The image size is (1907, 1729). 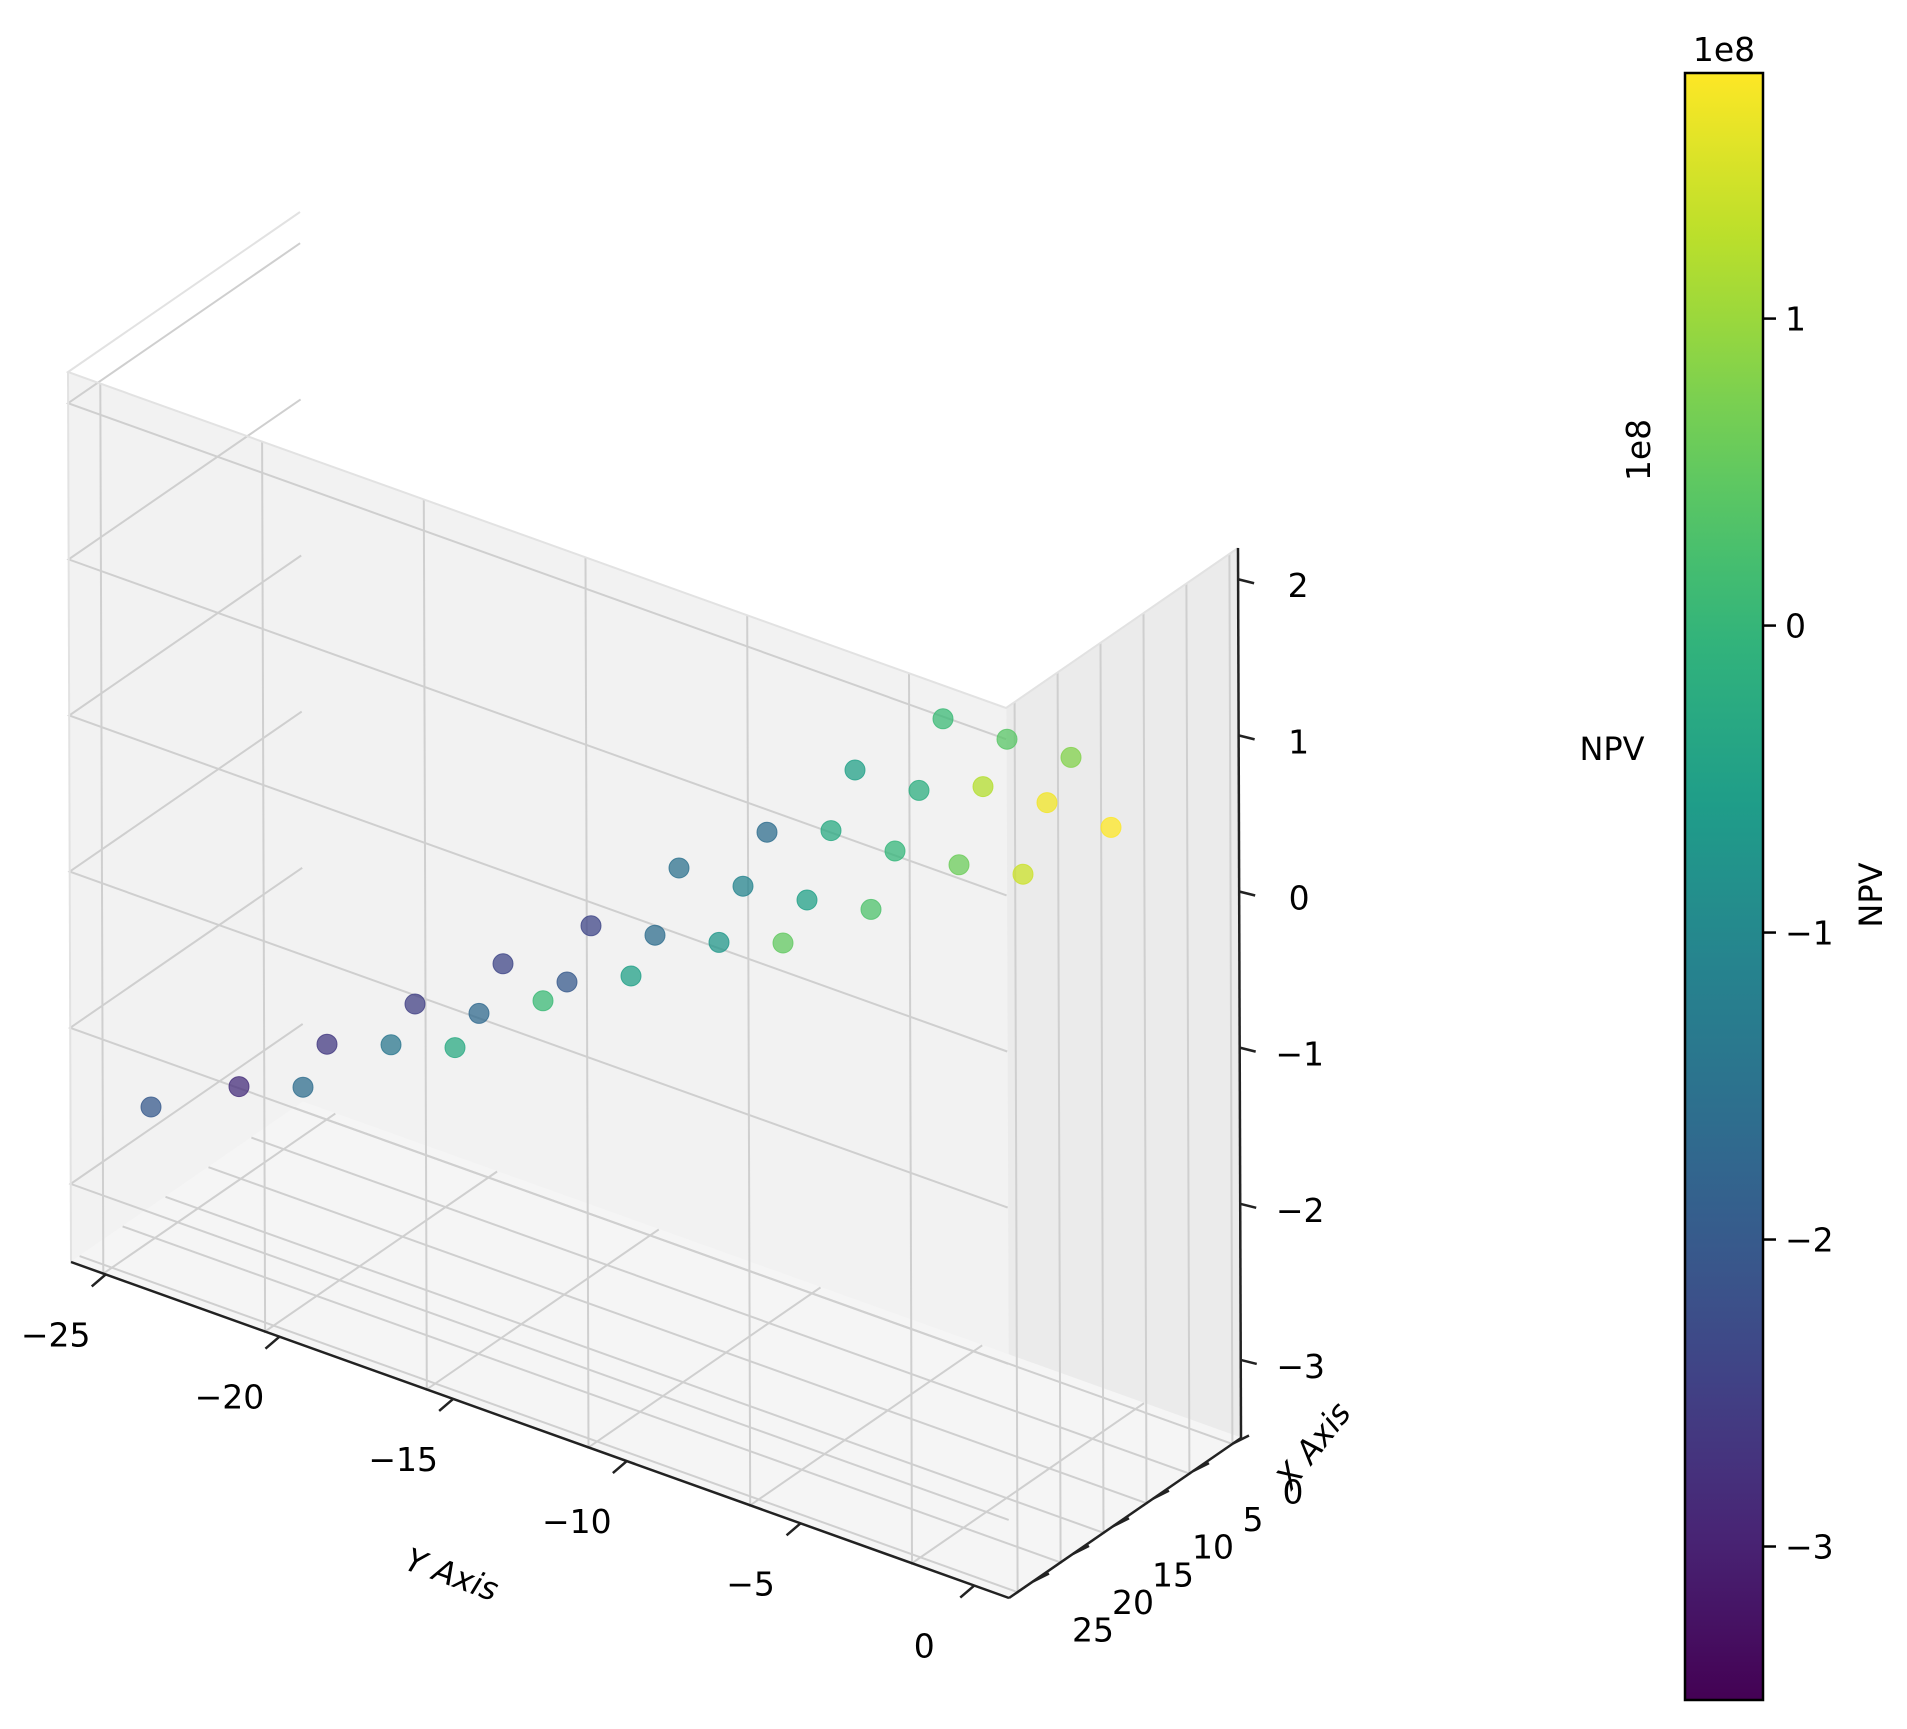 I want to click on y-tick-label: 0, so click(x=1293, y=1492).